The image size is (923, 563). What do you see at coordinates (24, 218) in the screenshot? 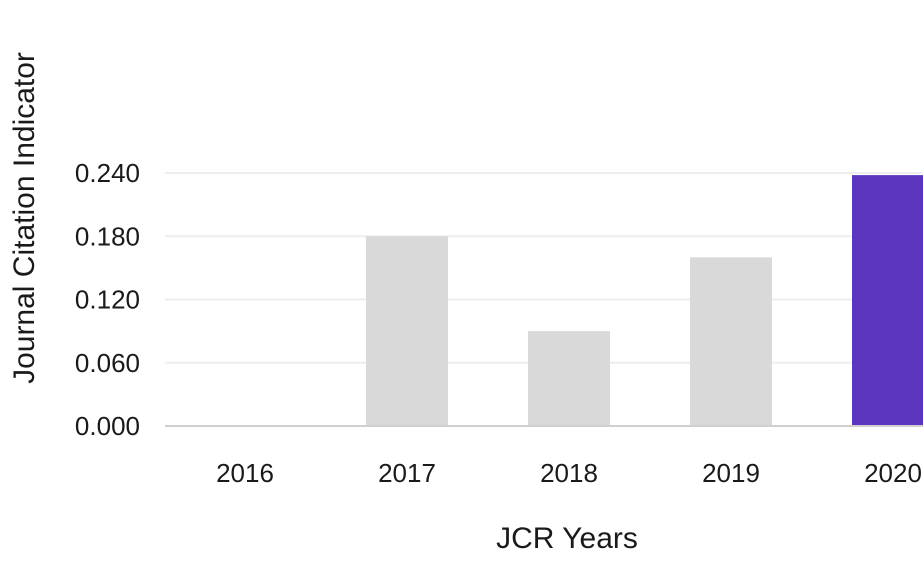
I see `y-axis-title: Journal Citation Indicator` at bounding box center [24, 218].